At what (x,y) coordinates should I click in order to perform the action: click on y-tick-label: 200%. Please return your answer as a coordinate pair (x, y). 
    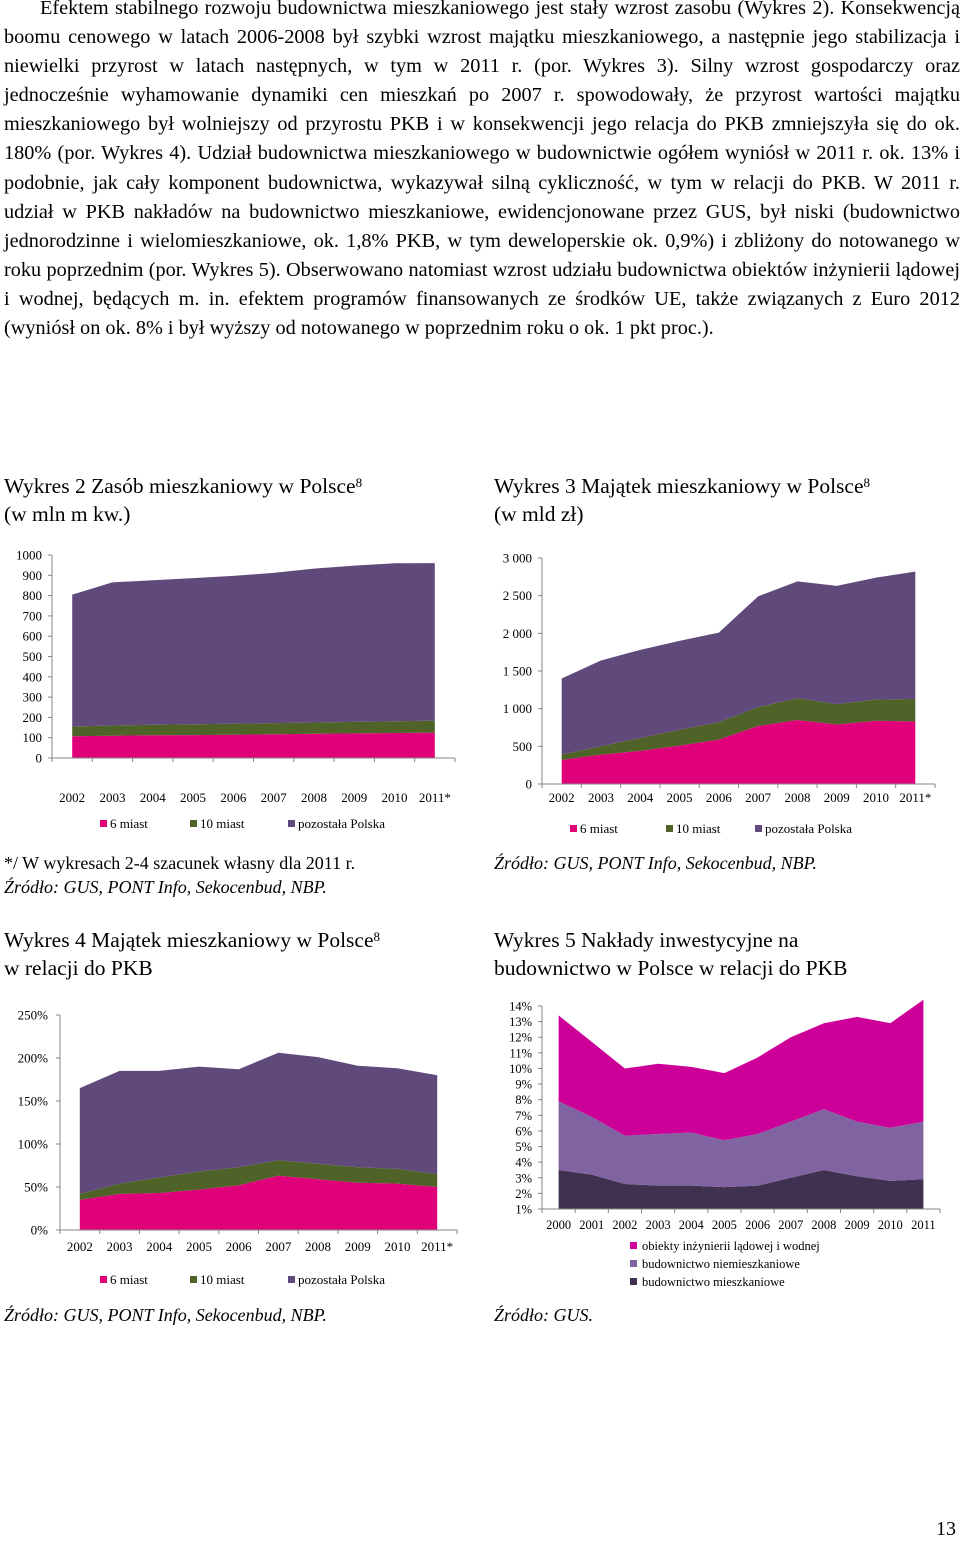
    Looking at the image, I should click on (33, 1058).